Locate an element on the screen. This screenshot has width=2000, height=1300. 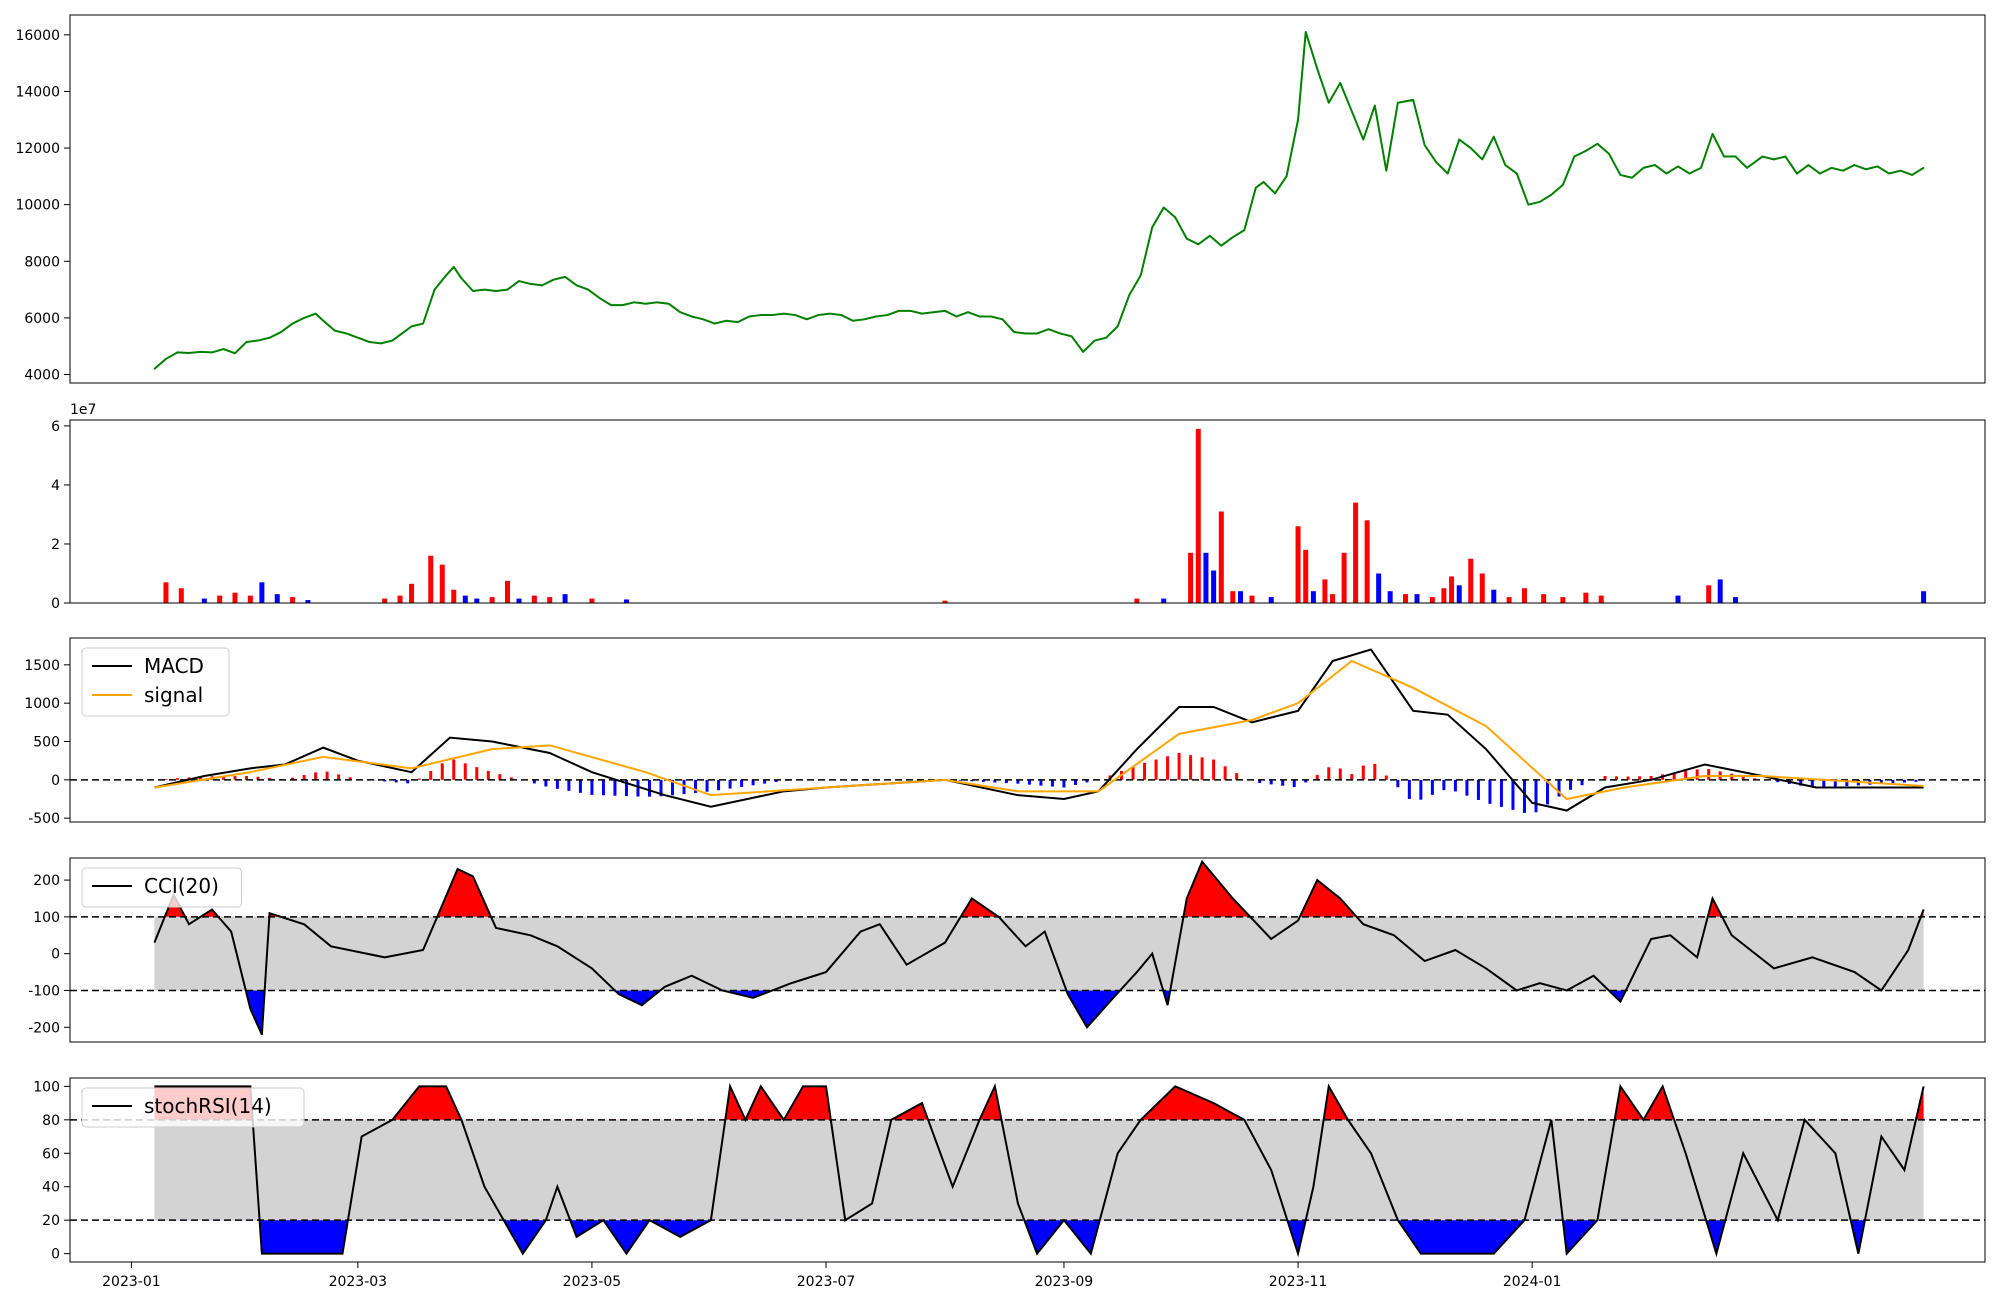
macd-line is located at coordinates (1039, 730).